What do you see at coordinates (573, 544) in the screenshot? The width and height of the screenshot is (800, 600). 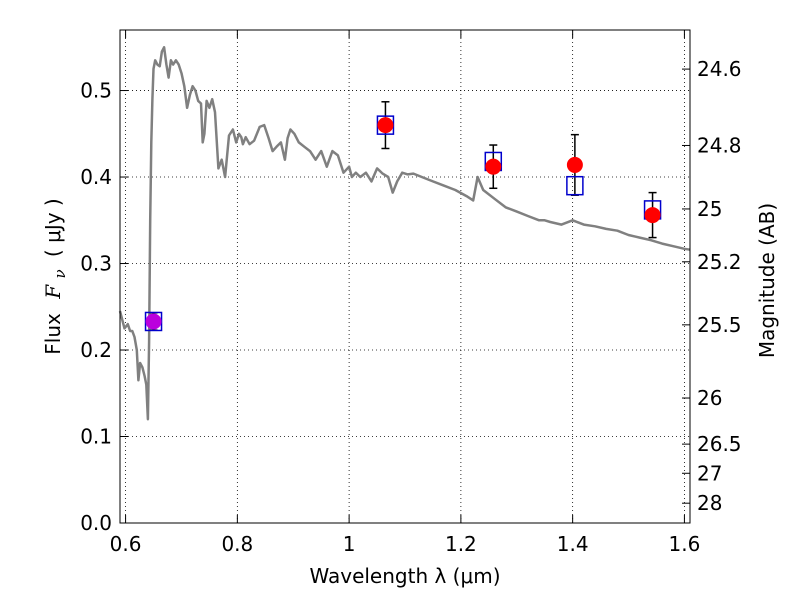 I see `x-tick-label: 1.4` at bounding box center [573, 544].